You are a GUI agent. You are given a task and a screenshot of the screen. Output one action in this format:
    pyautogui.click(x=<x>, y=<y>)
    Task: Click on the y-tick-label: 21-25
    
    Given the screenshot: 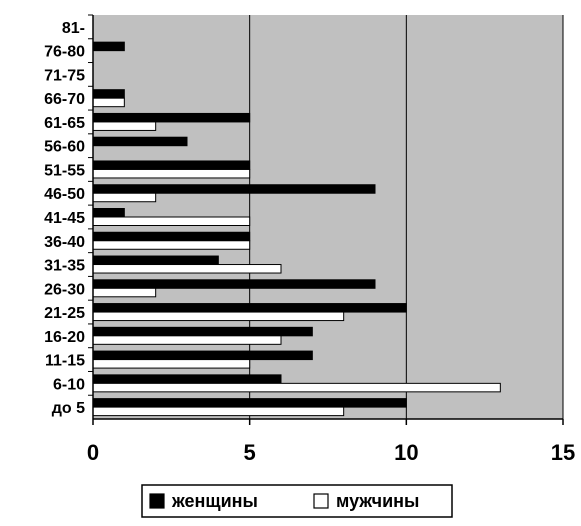 What is the action you would take?
    pyautogui.click(x=64, y=313)
    